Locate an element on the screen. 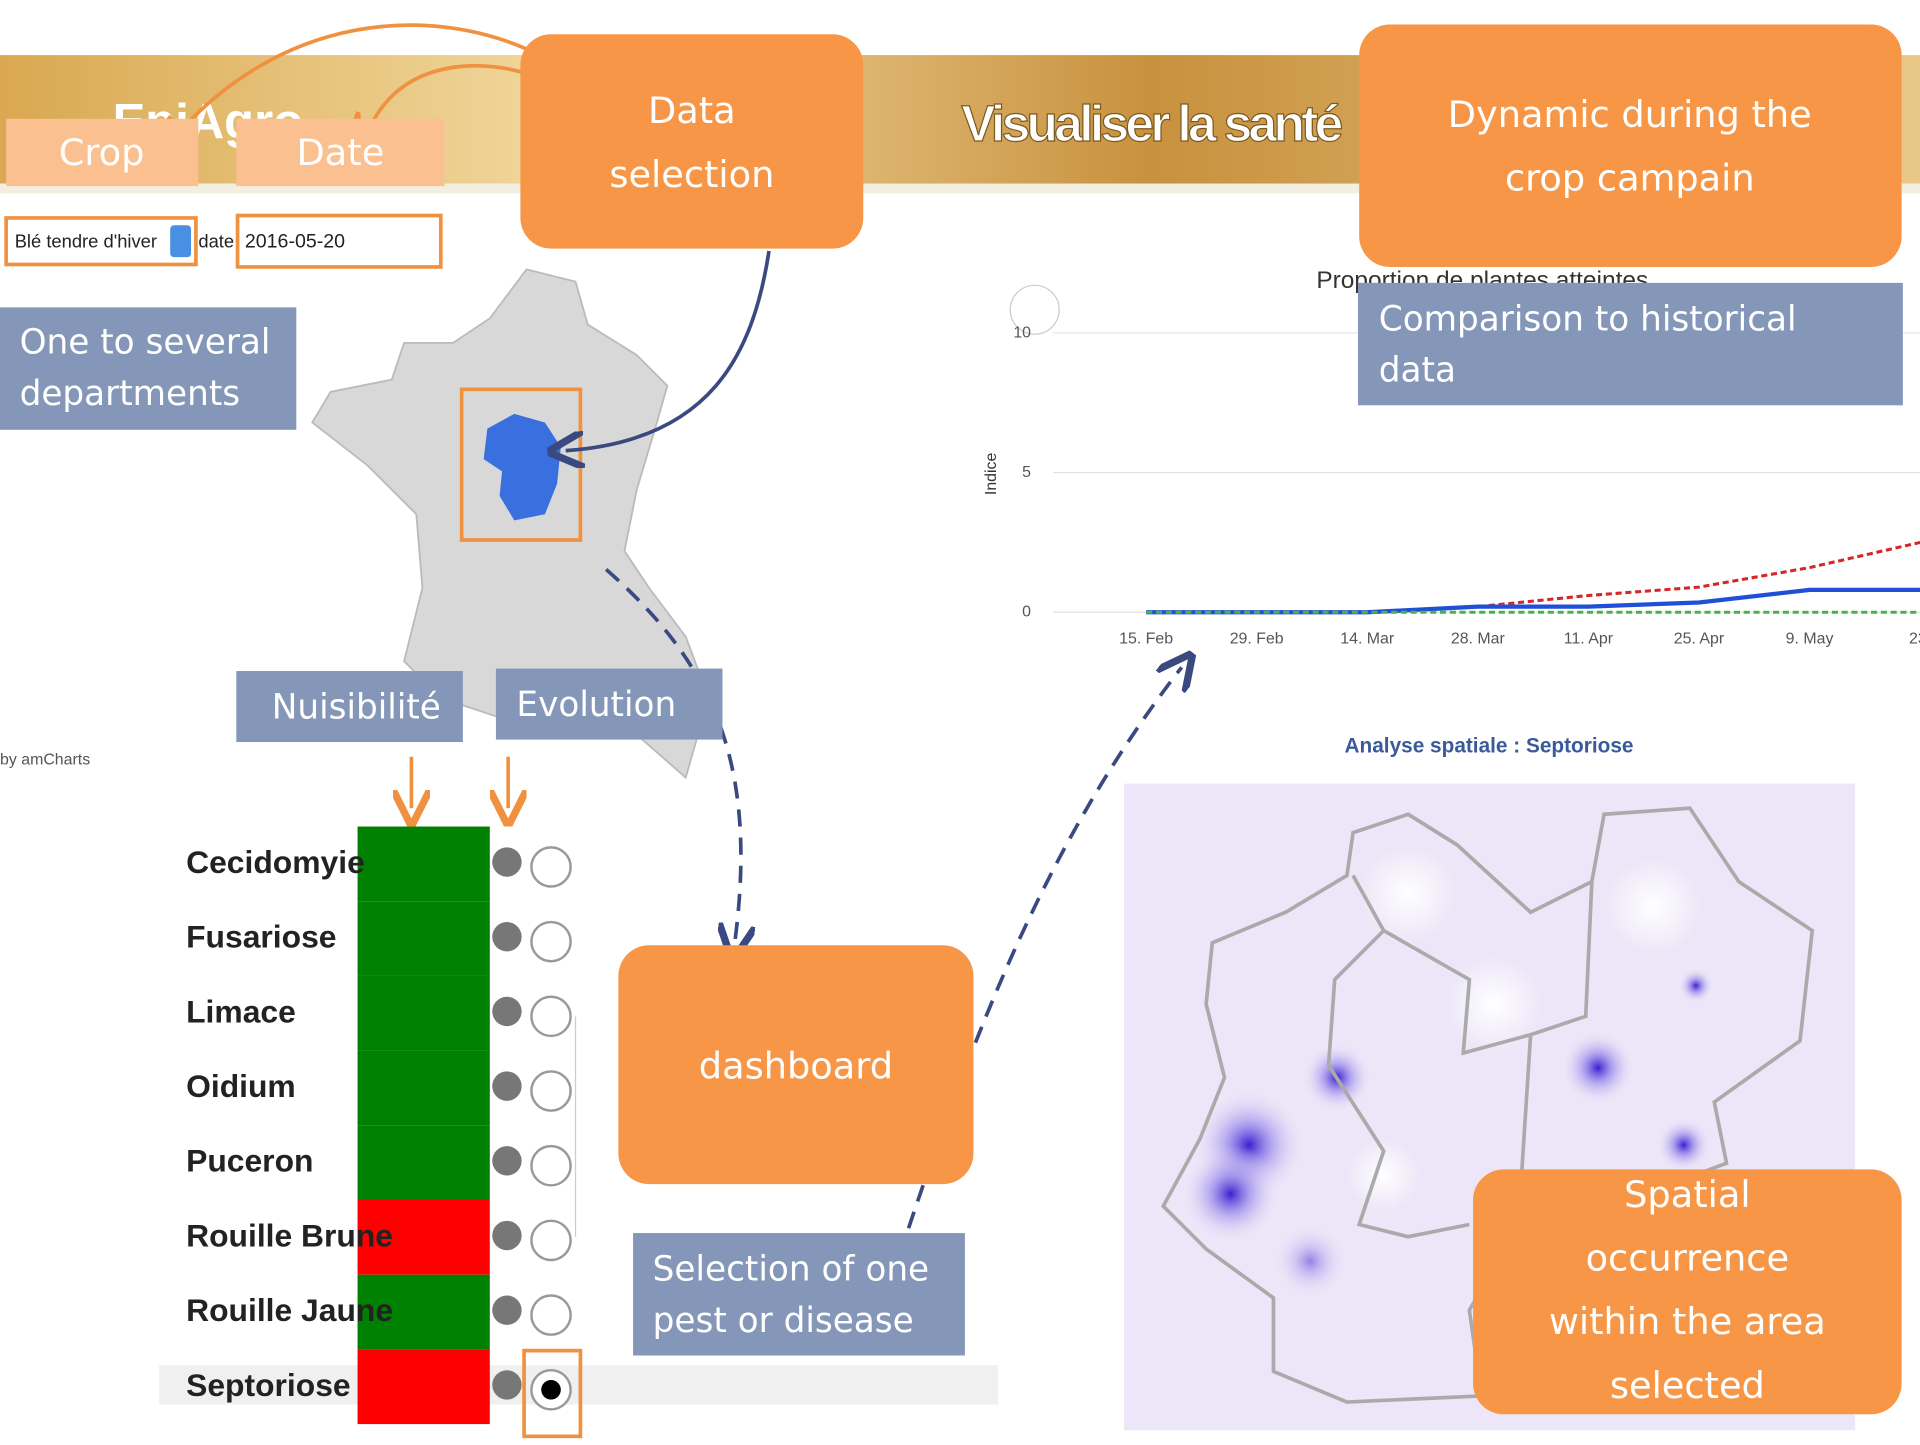  dynamic-1: Dynamic during the is located at coordinates (1630, 114).